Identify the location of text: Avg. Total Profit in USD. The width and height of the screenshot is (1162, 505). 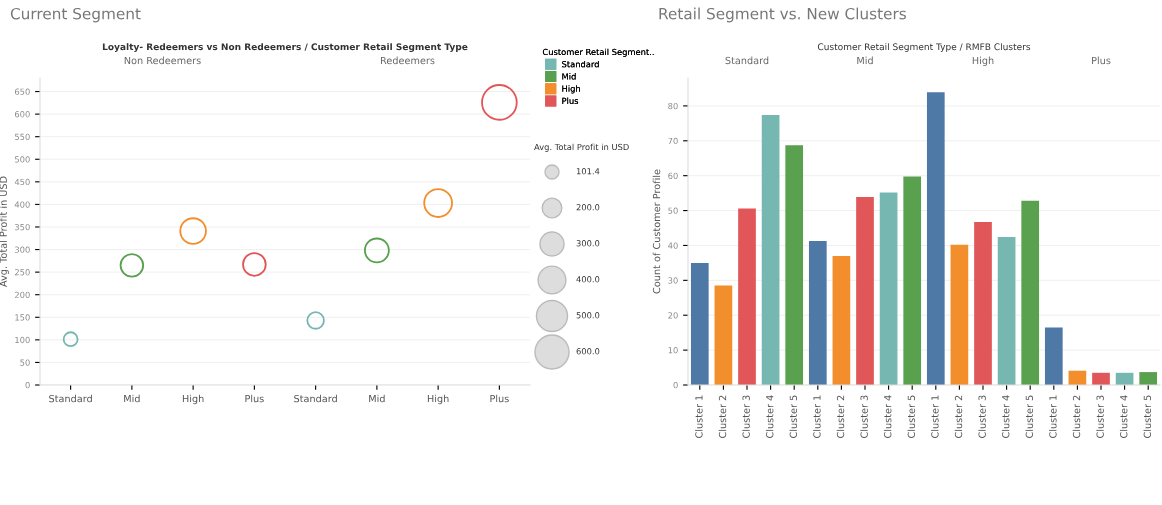
(581, 147).